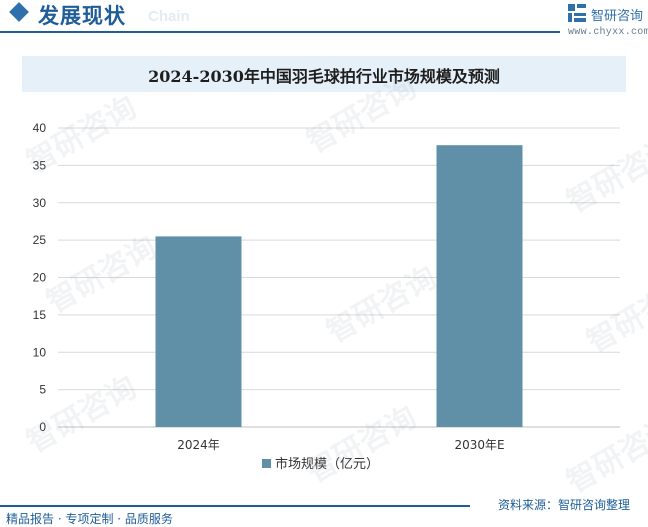  Describe the element at coordinates (42, 390) in the screenshot. I see `y-tick-label: 5` at that location.